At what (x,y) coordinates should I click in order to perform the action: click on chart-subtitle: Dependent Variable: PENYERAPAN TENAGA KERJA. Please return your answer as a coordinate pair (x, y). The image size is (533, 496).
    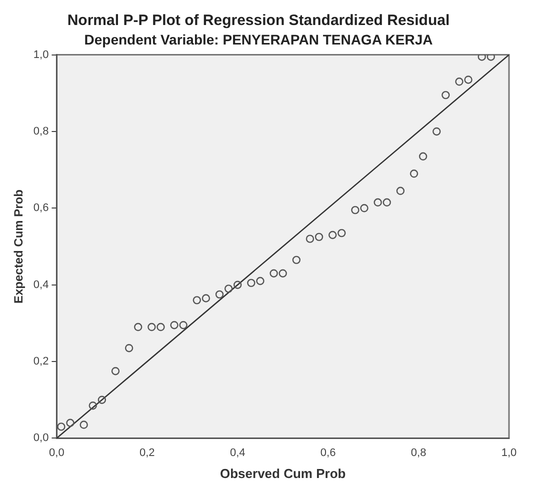
    Looking at the image, I should click on (258, 39).